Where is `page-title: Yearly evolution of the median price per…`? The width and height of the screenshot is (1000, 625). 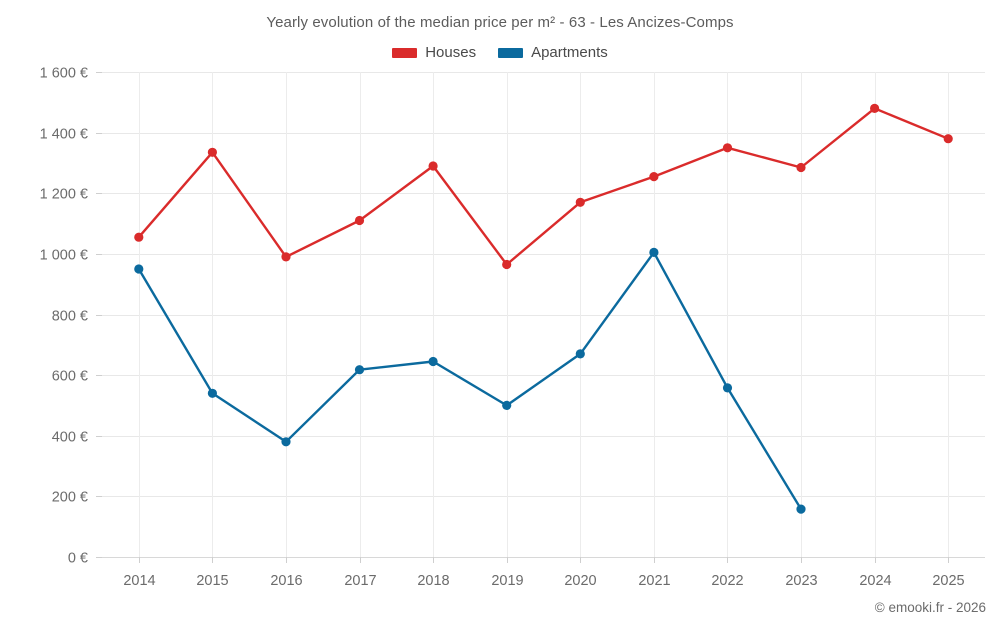
page-title: Yearly evolution of the median price per… is located at coordinates (500, 22).